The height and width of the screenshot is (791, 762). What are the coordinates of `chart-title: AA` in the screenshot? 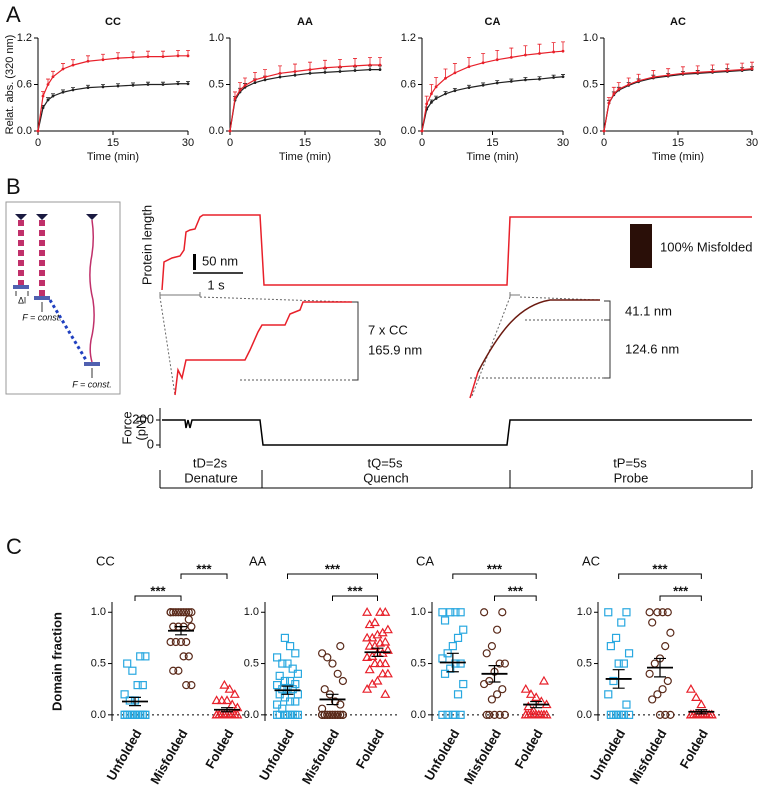 It's located at (258, 560).